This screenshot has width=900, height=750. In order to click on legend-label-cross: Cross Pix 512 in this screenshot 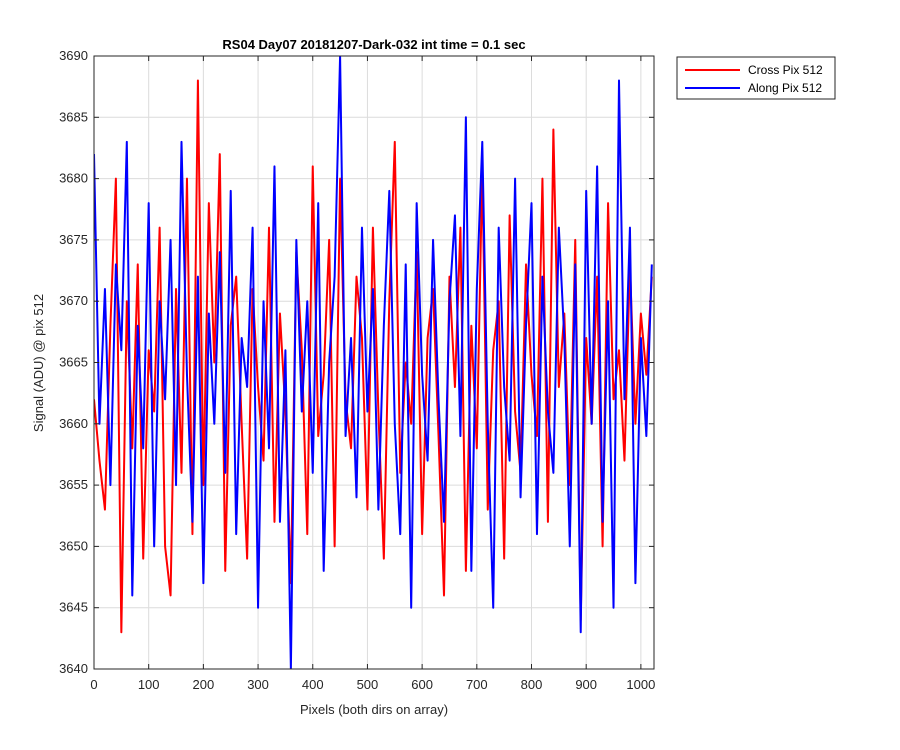, I will do `click(785, 70)`.